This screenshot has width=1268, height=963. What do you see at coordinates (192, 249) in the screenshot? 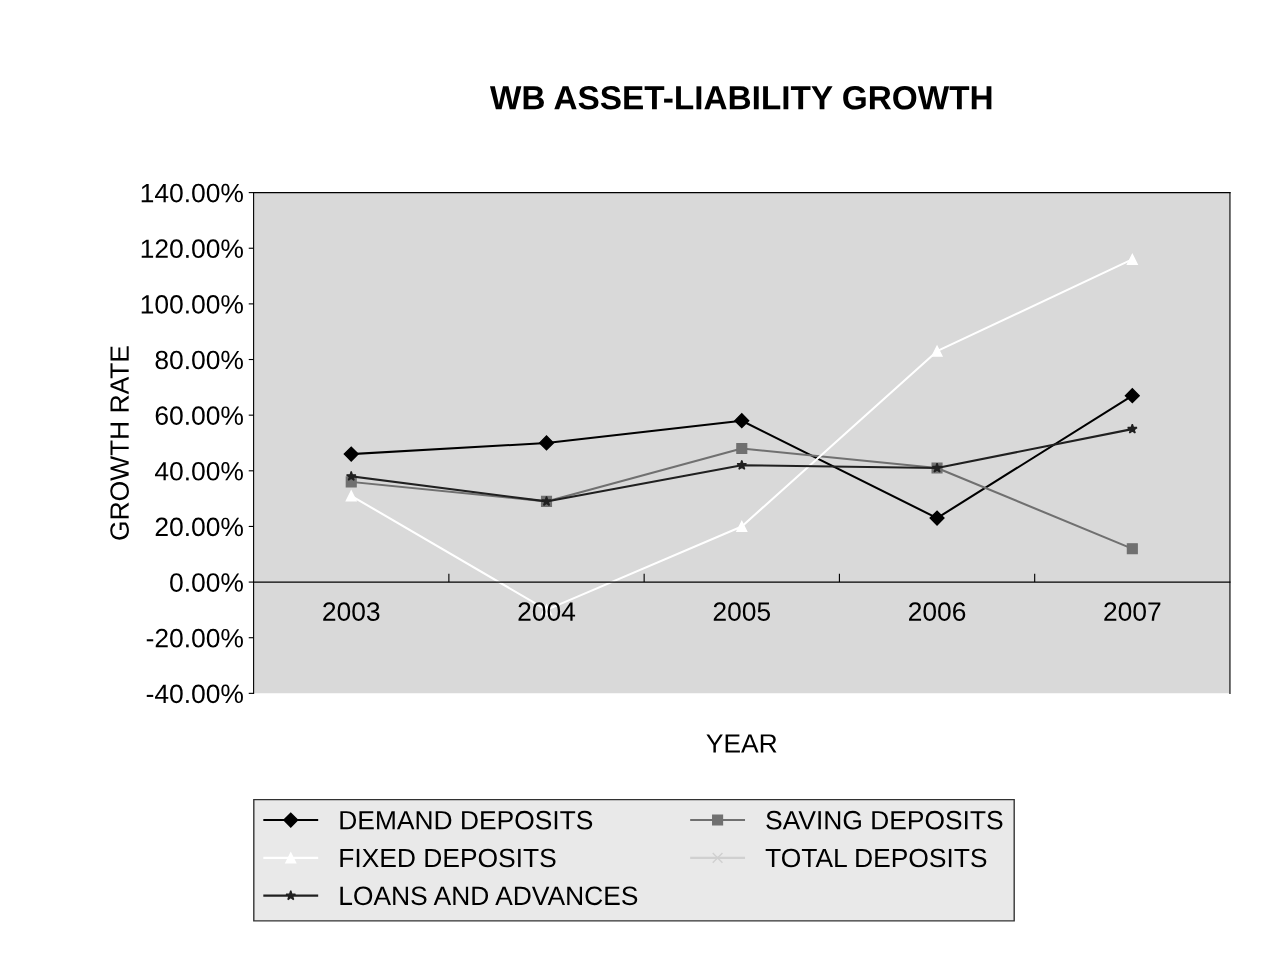
I see `y-tick-label: 120.00%` at bounding box center [192, 249].